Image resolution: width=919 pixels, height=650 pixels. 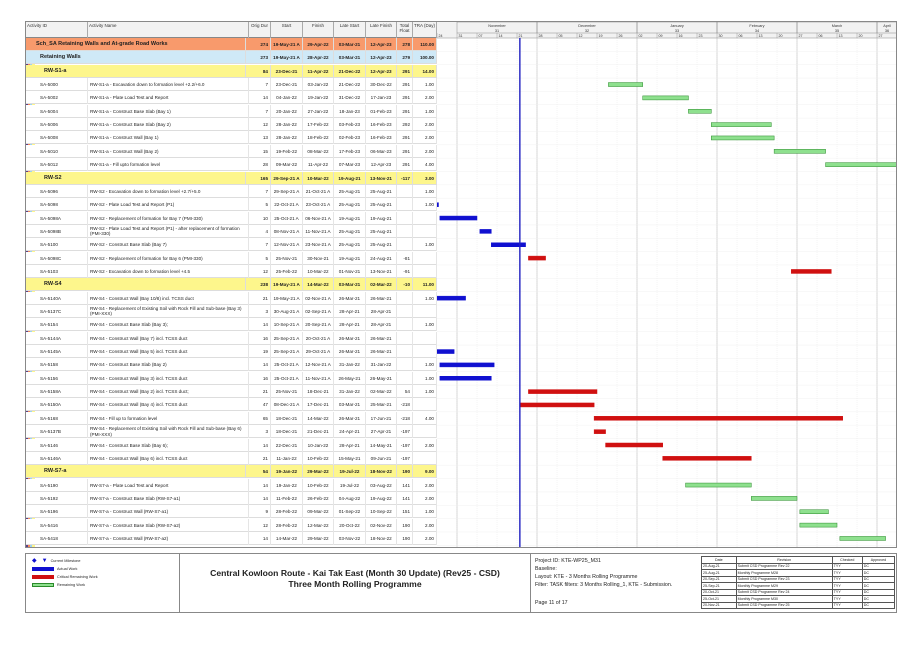 What do you see at coordinates (350, 271) in the screenshot?
I see `cell-ls: 01-Nov-21` at bounding box center [350, 271].